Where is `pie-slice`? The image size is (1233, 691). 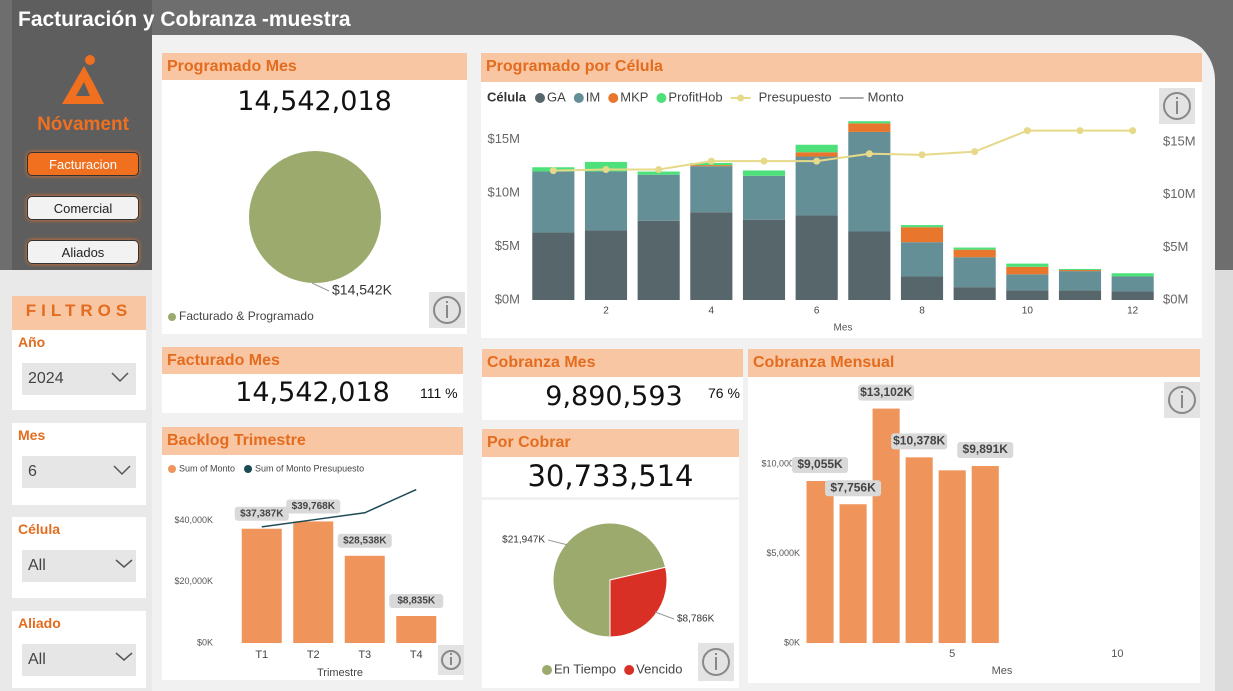
pie-slice is located at coordinates (315, 217).